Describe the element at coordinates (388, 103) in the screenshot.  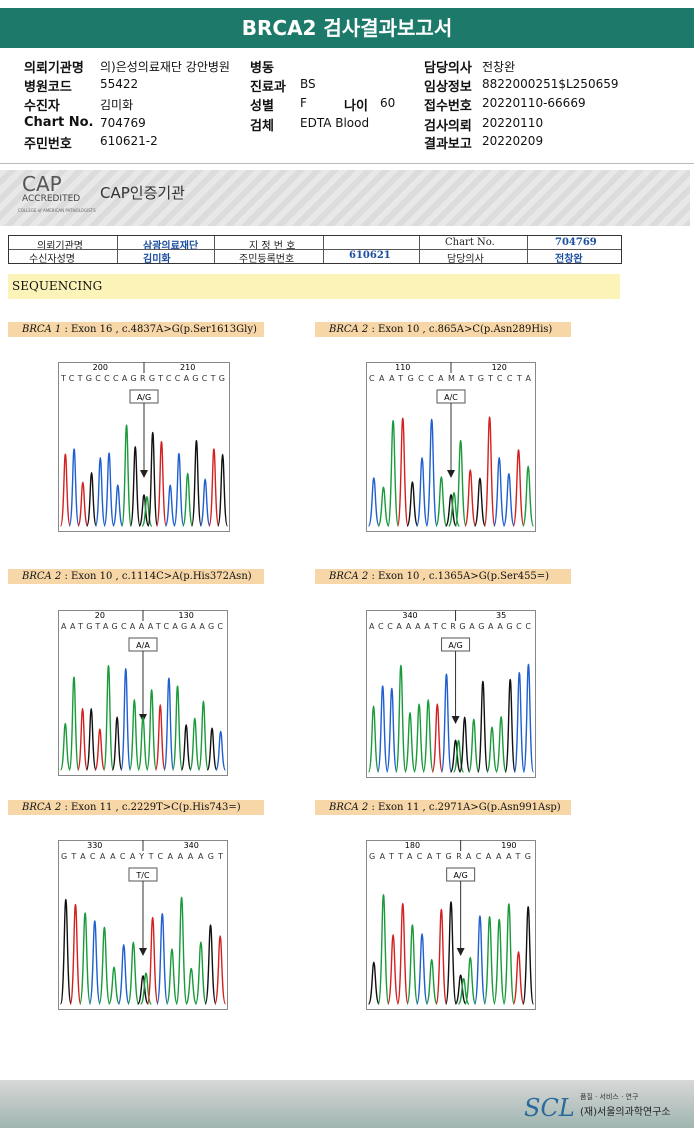
I see `info-value: 60` at that location.